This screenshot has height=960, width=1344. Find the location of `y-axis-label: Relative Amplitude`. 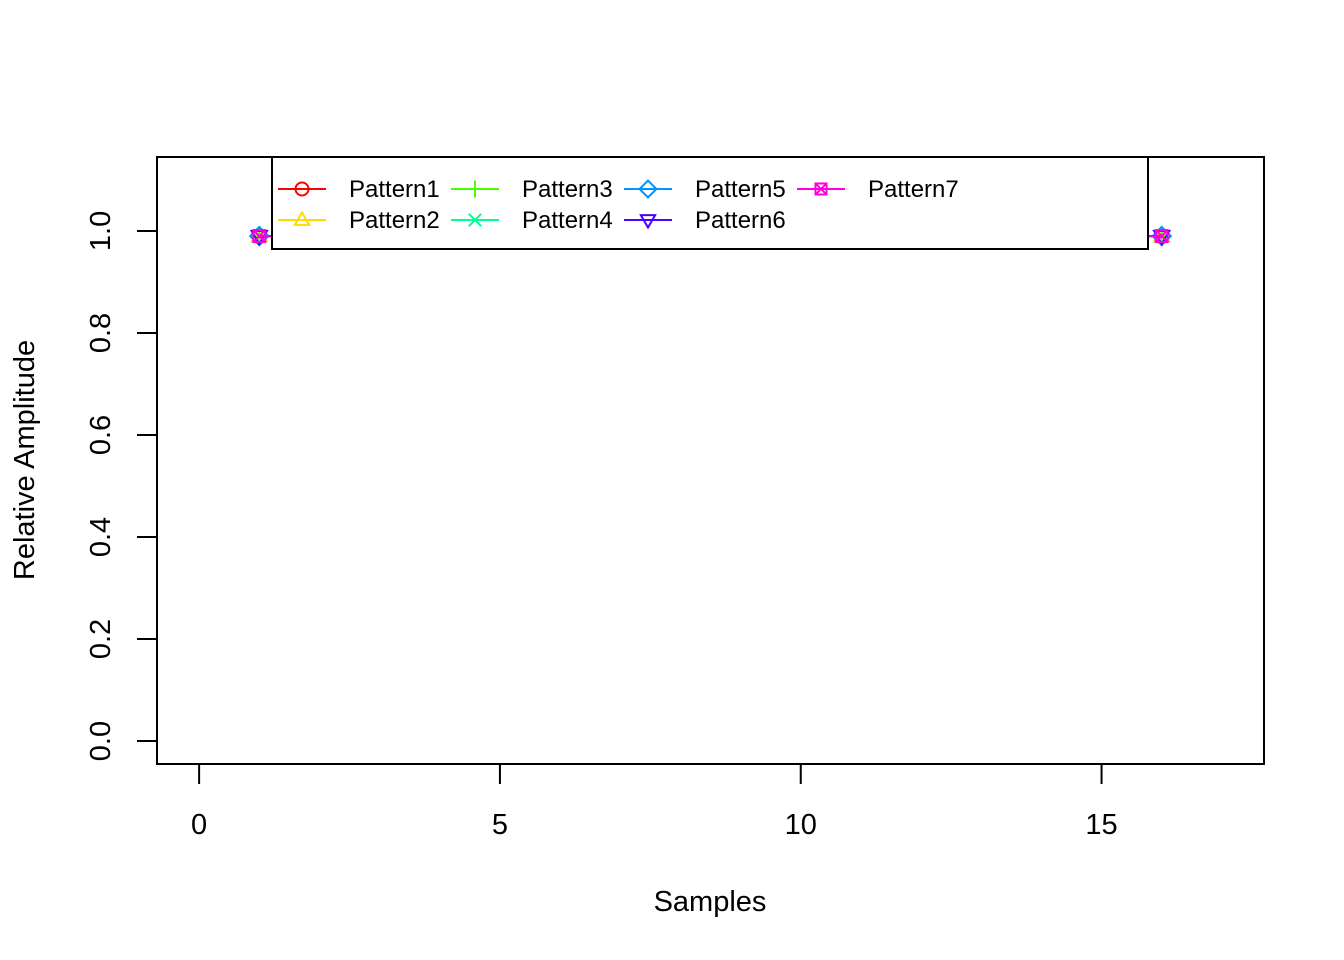

y-axis-label: Relative Amplitude is located at coordinates (25, 460).